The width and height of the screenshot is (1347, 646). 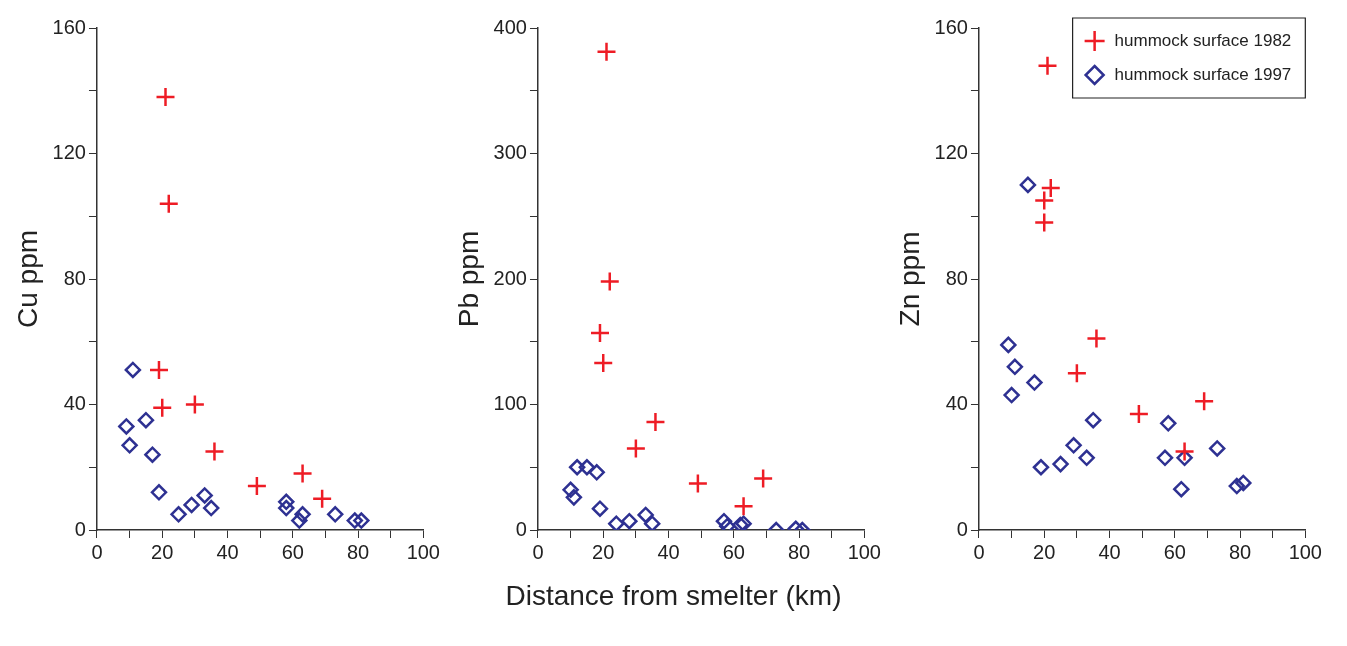 What do you see at coordinates (510, 277) in the screenshot?
I see `y-tick-label: 200` at bounding box center [510, 277].